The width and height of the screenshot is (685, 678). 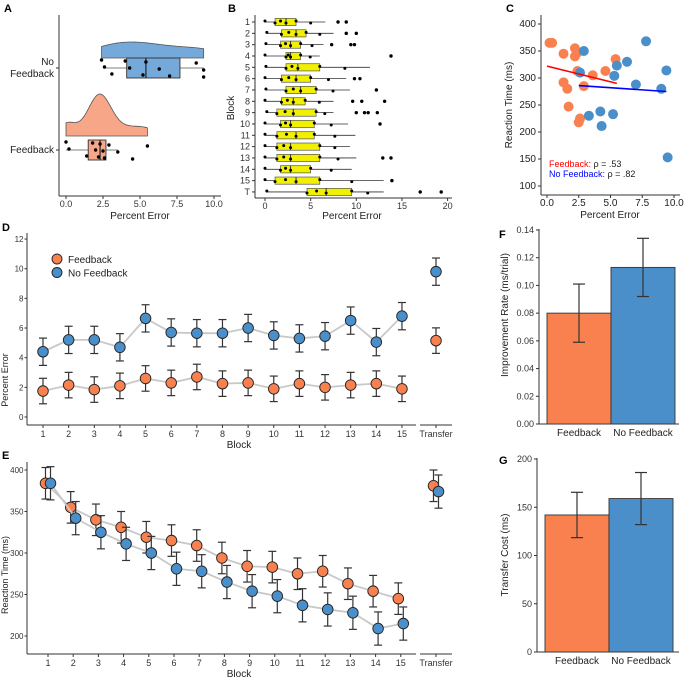 I want to click on d-y-tick-label: 4, so click(x=21, y=358).